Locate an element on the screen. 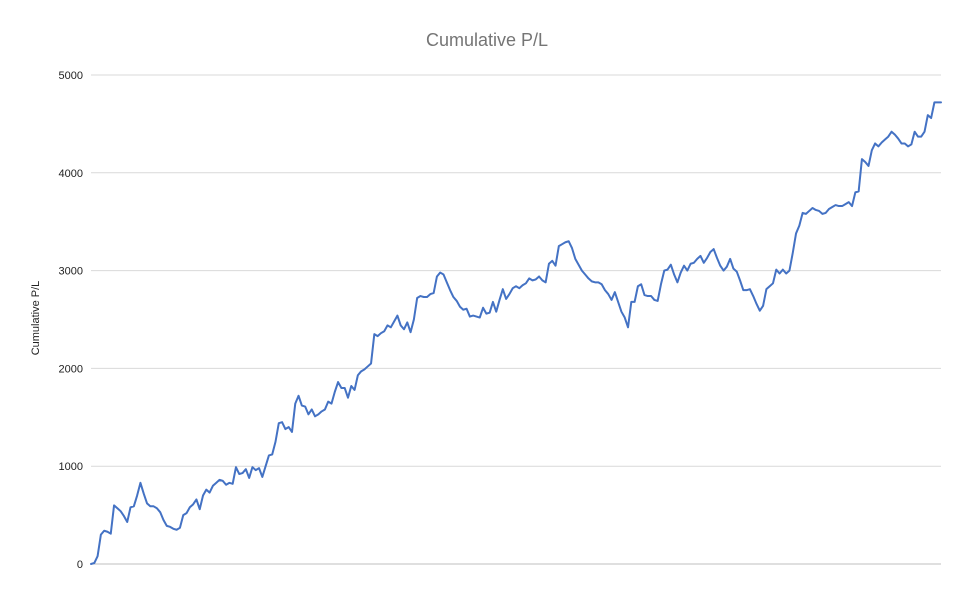  y-tick-label: 0 is located at coordinates (80, 565).